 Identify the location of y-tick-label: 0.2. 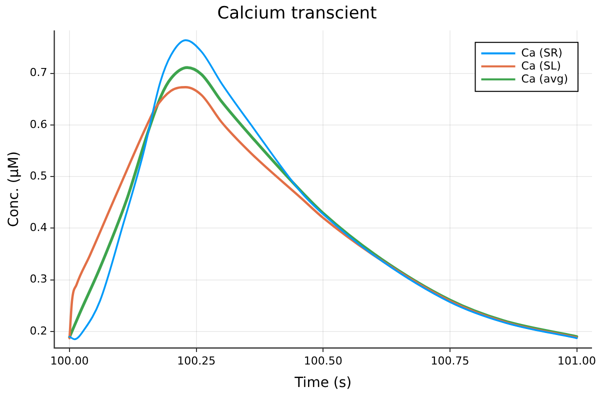
(39, 331).